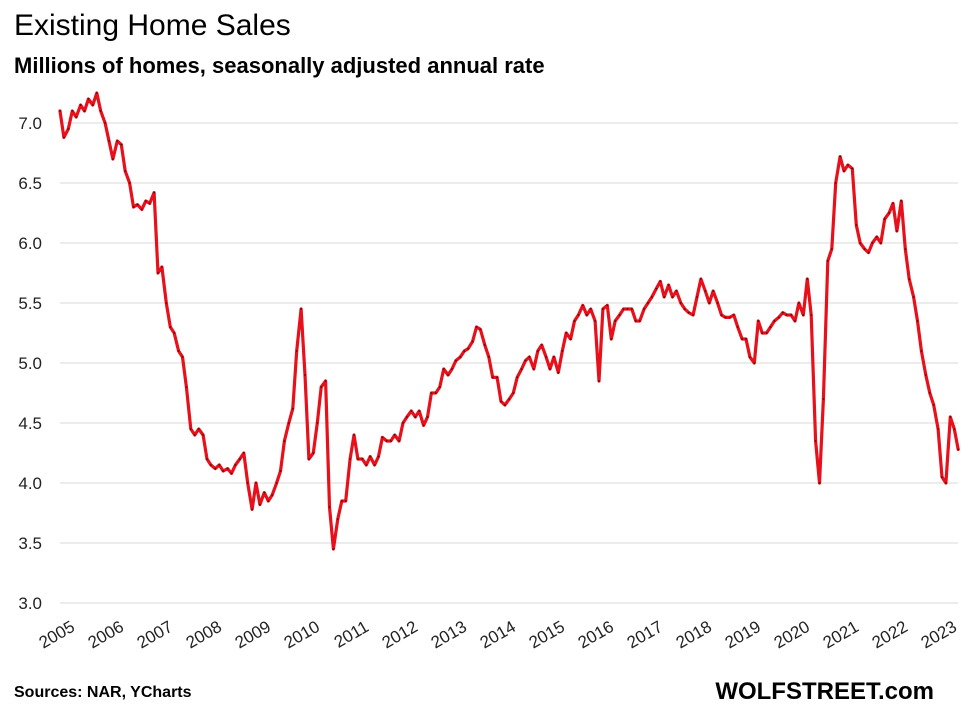 The image size is (976, 723). Describe the element at coordinates (57, 634) in the screenshot. I see `x-tick-label: 2005` at that location.